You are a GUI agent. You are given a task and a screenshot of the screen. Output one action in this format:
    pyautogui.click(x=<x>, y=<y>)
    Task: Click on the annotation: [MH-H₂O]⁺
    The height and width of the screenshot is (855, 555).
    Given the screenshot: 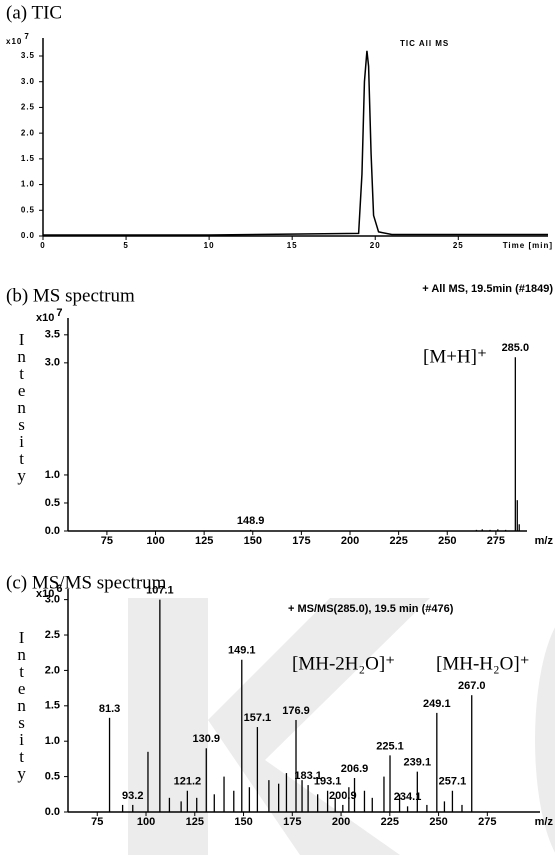 What is the action you would take?
    pyautogui.click(x=483, y=663)
    